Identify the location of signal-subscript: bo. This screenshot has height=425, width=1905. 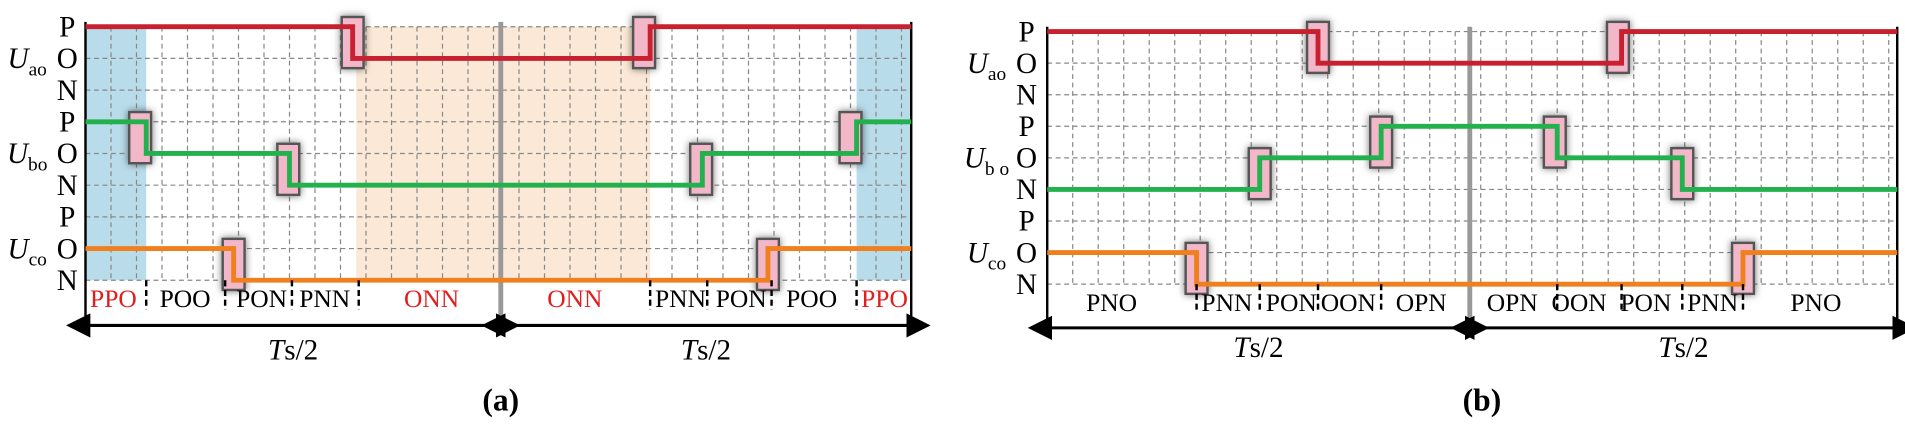
(37, 164).